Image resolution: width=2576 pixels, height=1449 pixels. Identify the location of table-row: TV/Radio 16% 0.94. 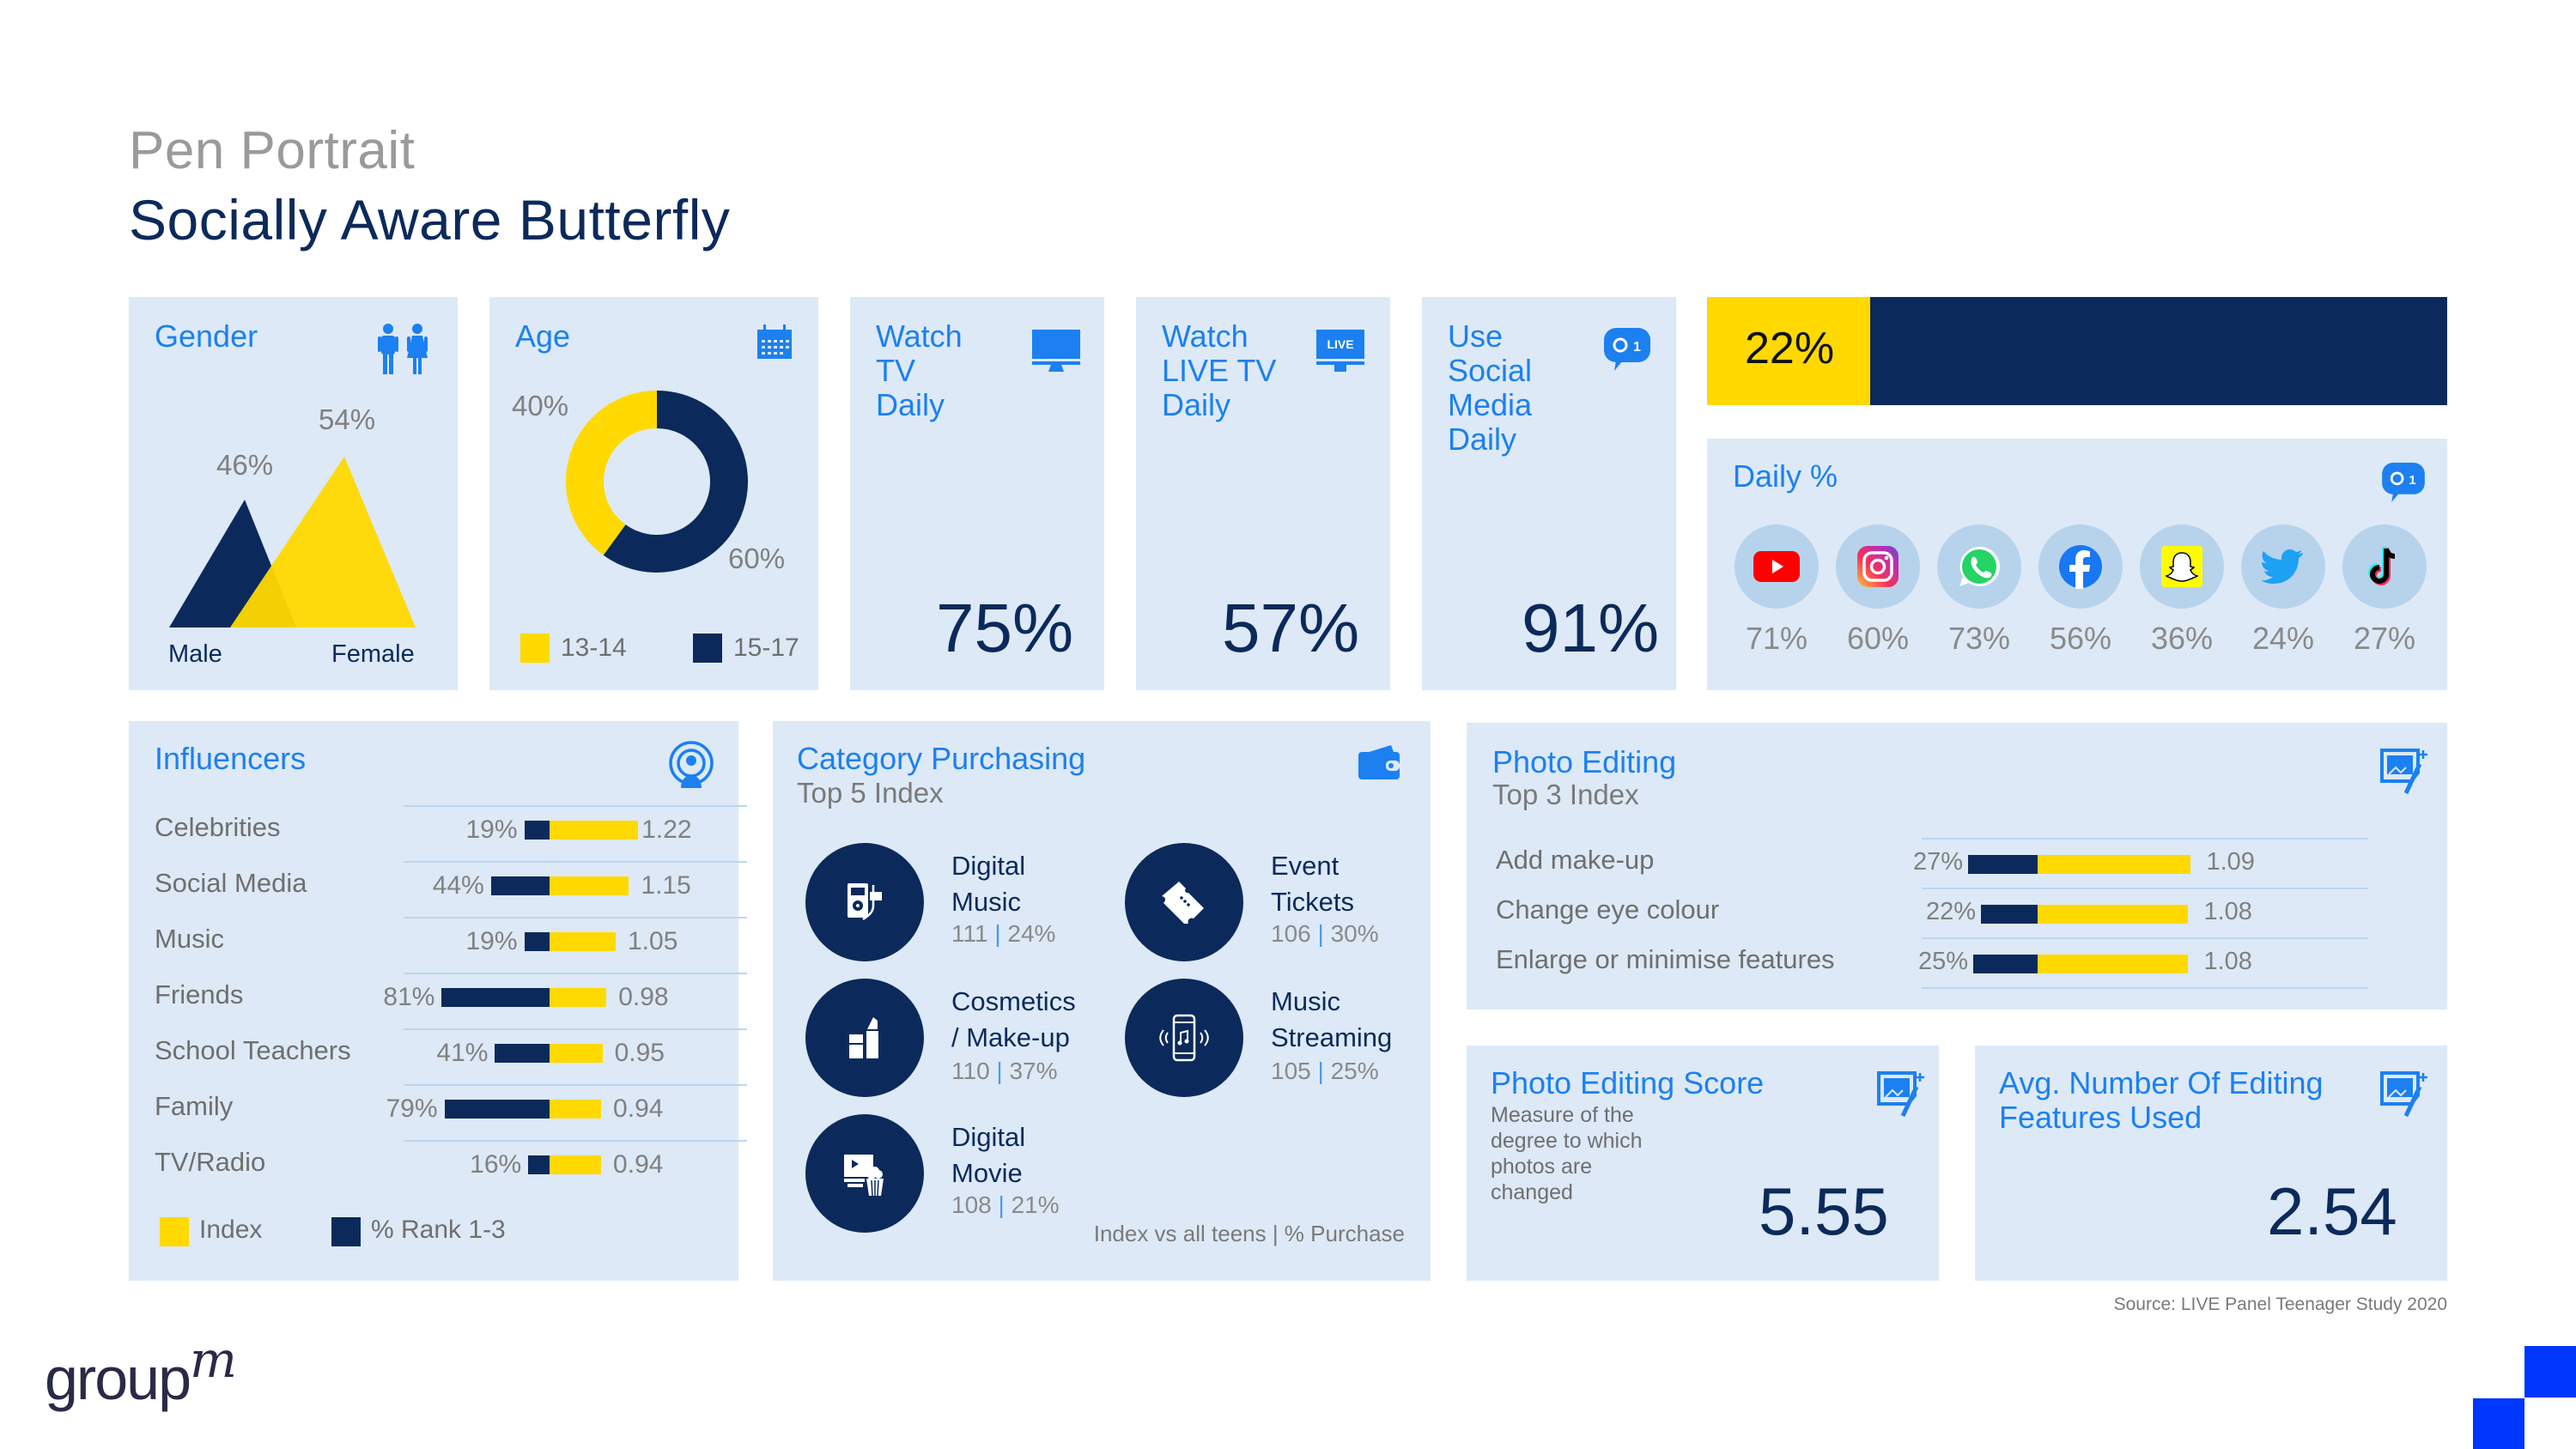
(438, 1167).